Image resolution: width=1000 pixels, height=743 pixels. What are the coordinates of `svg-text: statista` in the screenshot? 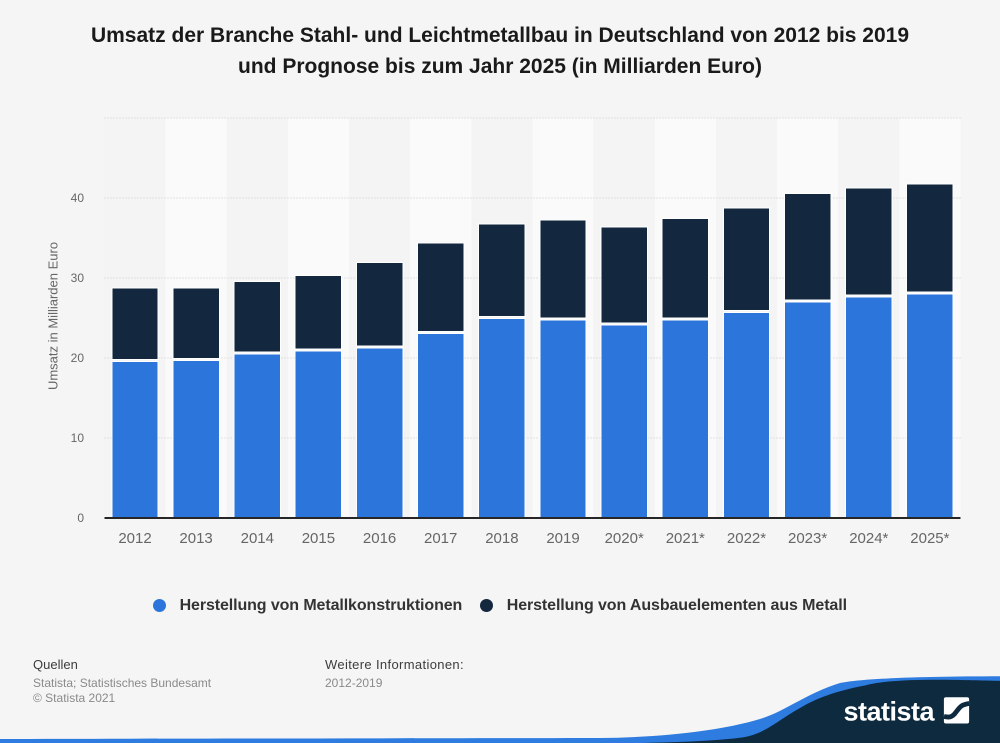 It's located at (890, 712).